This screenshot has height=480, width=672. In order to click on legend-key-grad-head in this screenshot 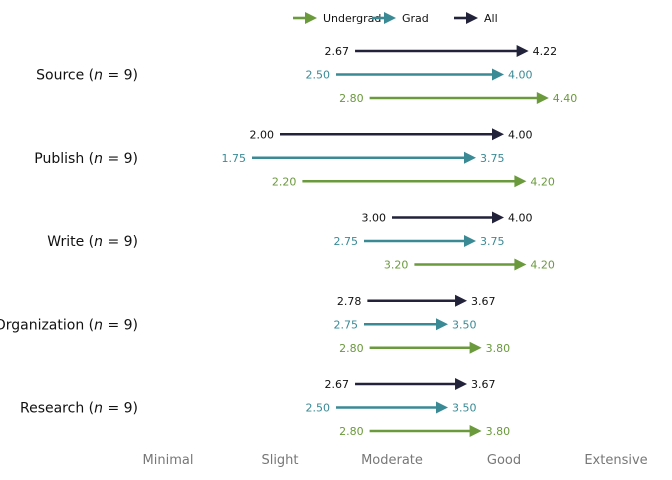, I will do `click(390, 18)`.